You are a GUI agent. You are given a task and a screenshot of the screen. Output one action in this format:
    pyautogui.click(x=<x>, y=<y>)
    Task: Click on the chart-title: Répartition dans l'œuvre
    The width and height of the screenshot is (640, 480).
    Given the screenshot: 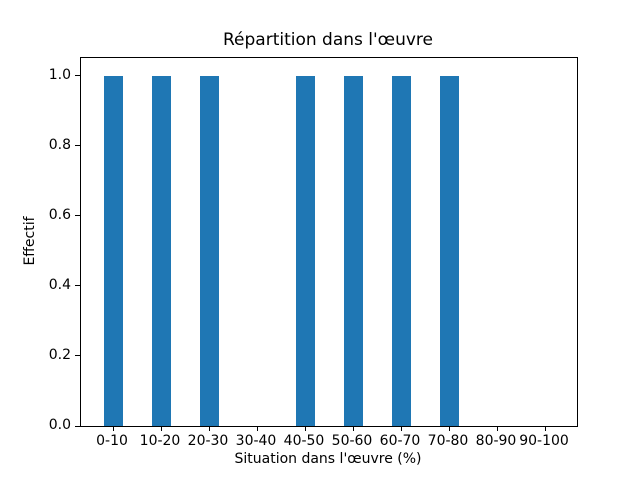 What is the action you would take?
    pyautogui.click(x=327, y=40)
    